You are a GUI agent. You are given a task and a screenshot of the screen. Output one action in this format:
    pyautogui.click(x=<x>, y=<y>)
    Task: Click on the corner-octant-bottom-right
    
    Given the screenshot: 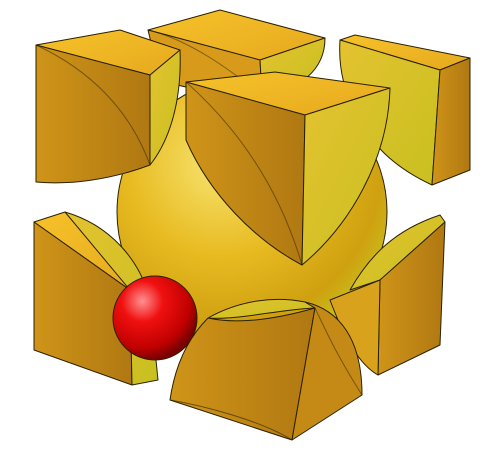 What is the action you would take?
    pyautogui.click(x=387, y=295)
    